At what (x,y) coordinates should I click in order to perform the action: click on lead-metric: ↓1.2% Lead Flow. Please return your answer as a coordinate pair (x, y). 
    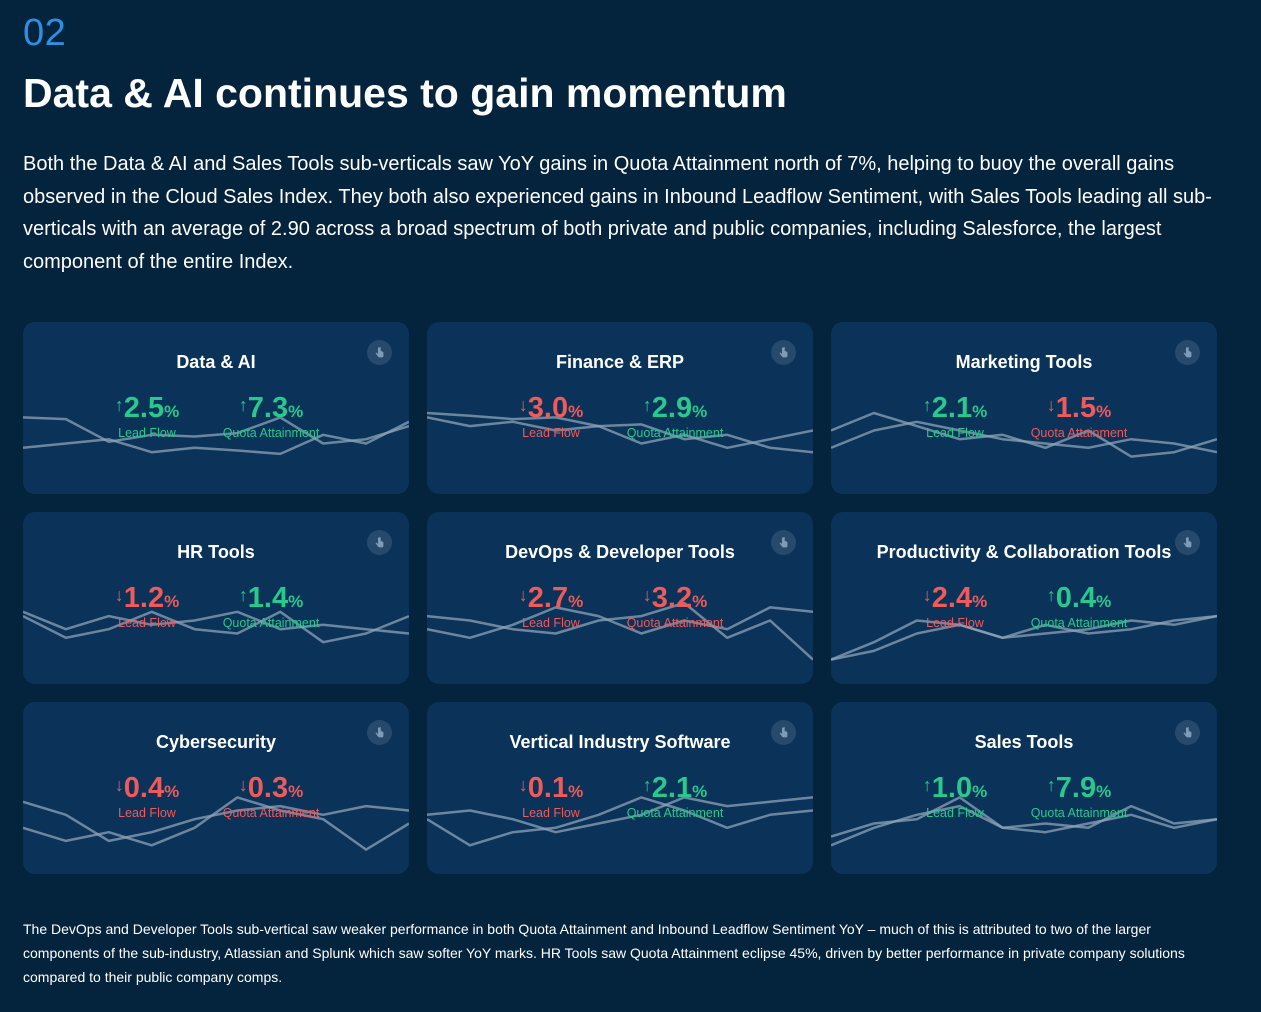
    Looking at the image, I should click on (147, 604).